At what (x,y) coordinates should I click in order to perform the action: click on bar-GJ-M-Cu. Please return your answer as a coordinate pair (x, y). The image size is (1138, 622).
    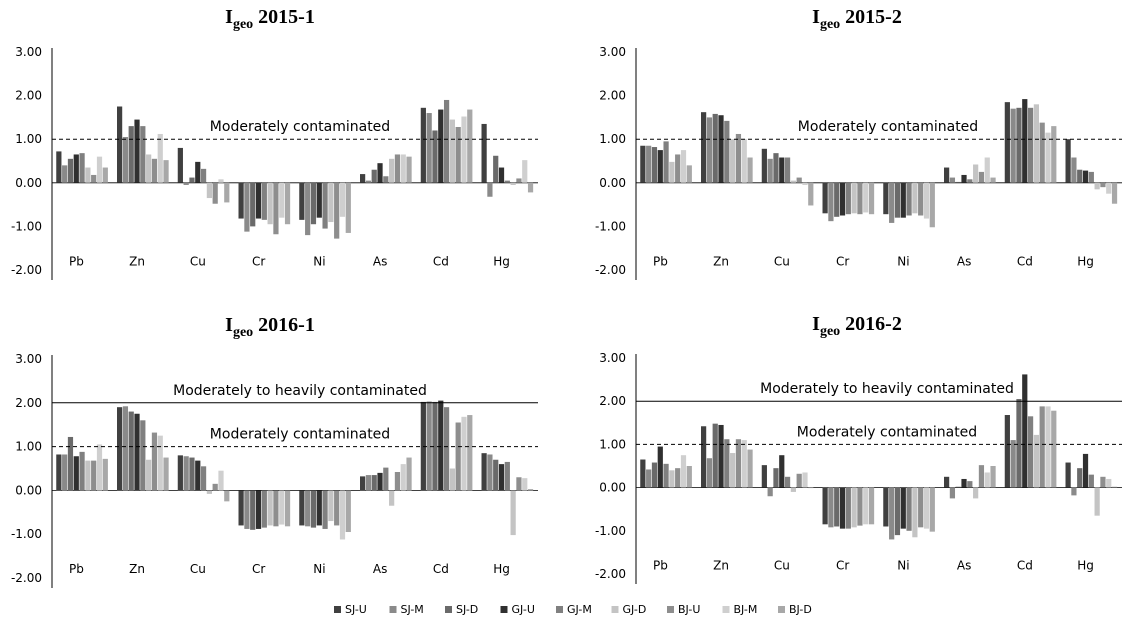
    Looking at the image, I should click on (203, 478).